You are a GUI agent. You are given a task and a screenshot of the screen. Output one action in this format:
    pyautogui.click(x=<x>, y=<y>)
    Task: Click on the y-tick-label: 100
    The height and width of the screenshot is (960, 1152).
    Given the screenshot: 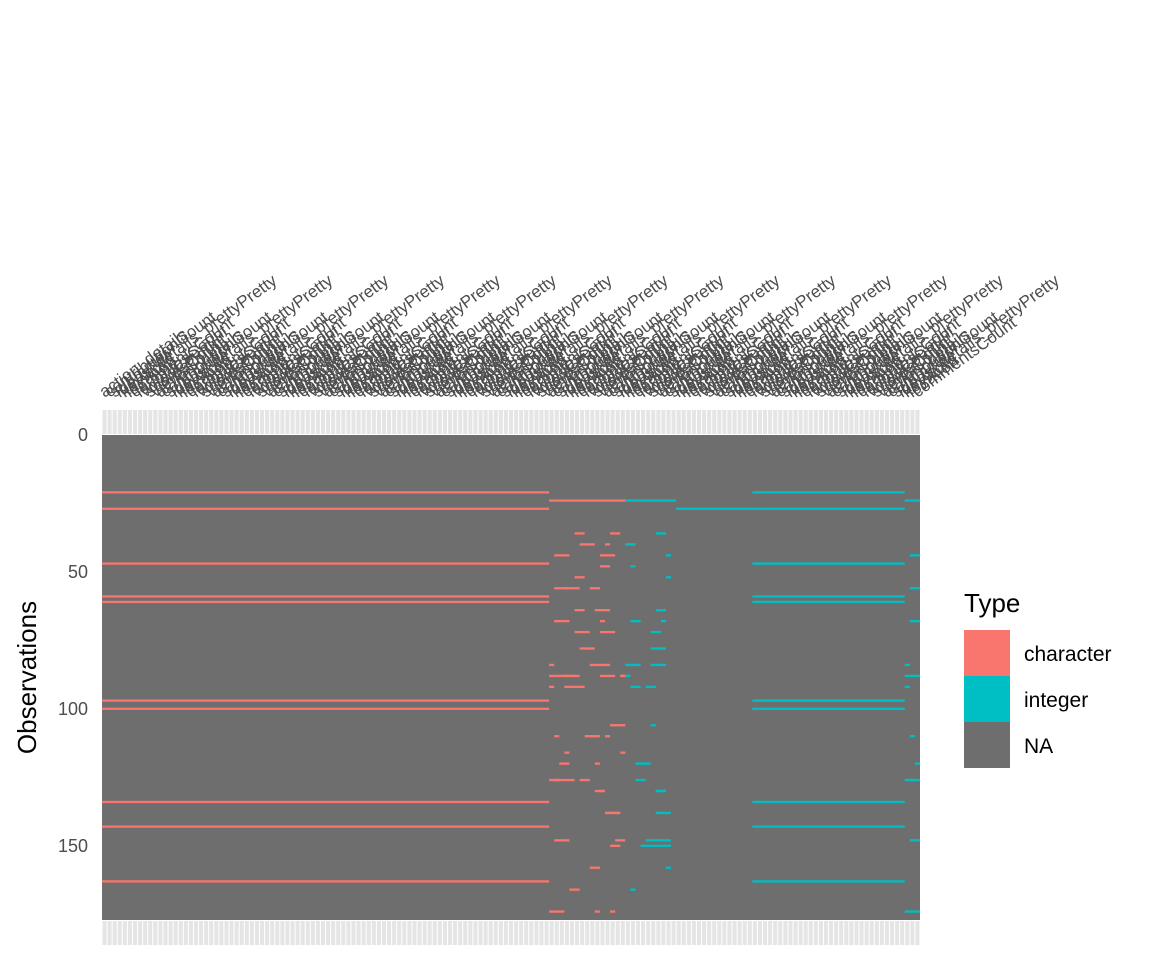 What is the action you would take?
    pyautogui.click(x=73, y=709)
    